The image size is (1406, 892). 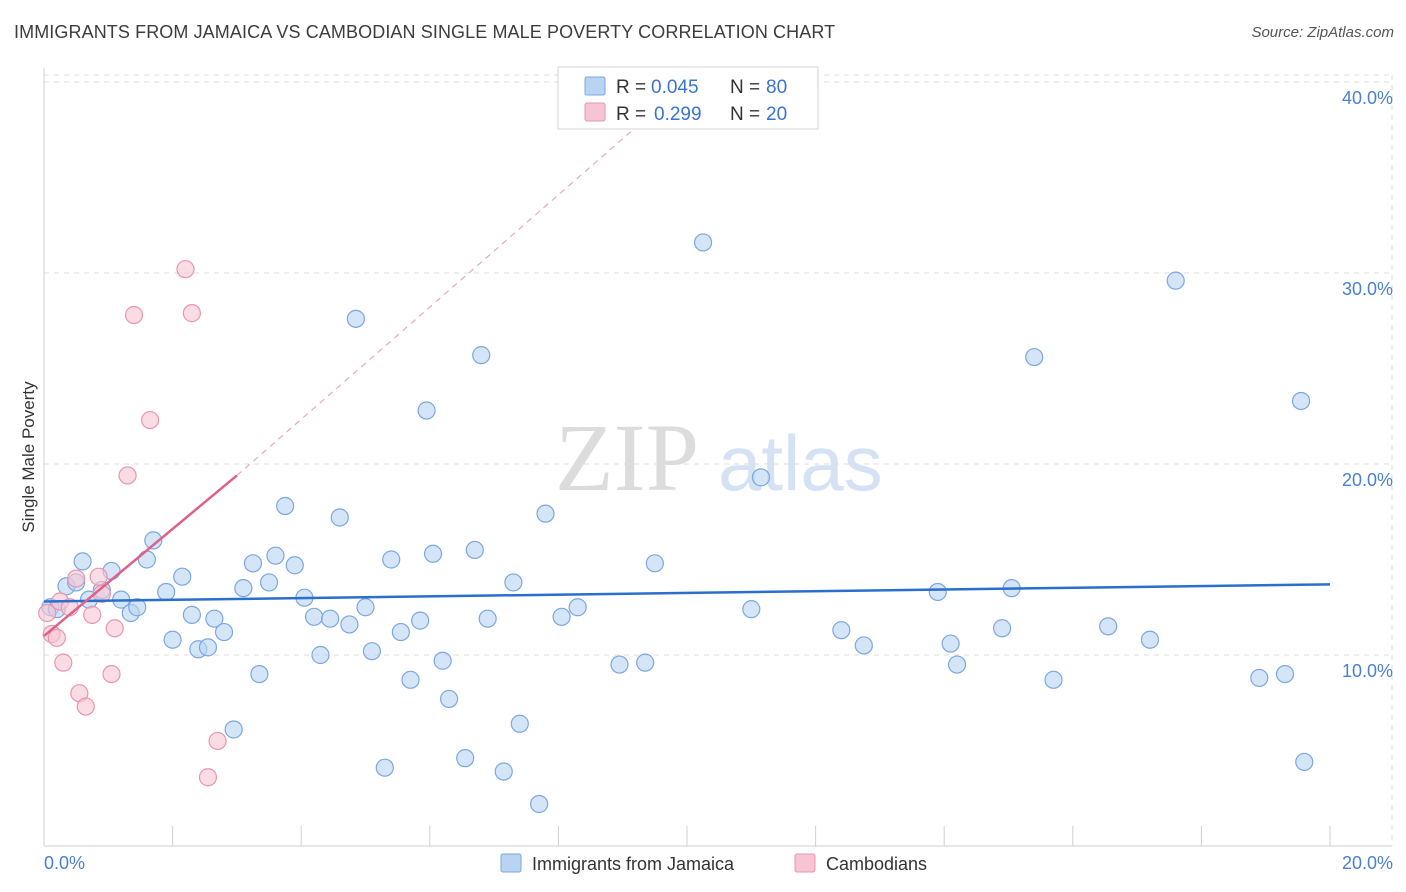 I want to click on x-tick-label-min: 0.0%, so click(x=64, y=863).